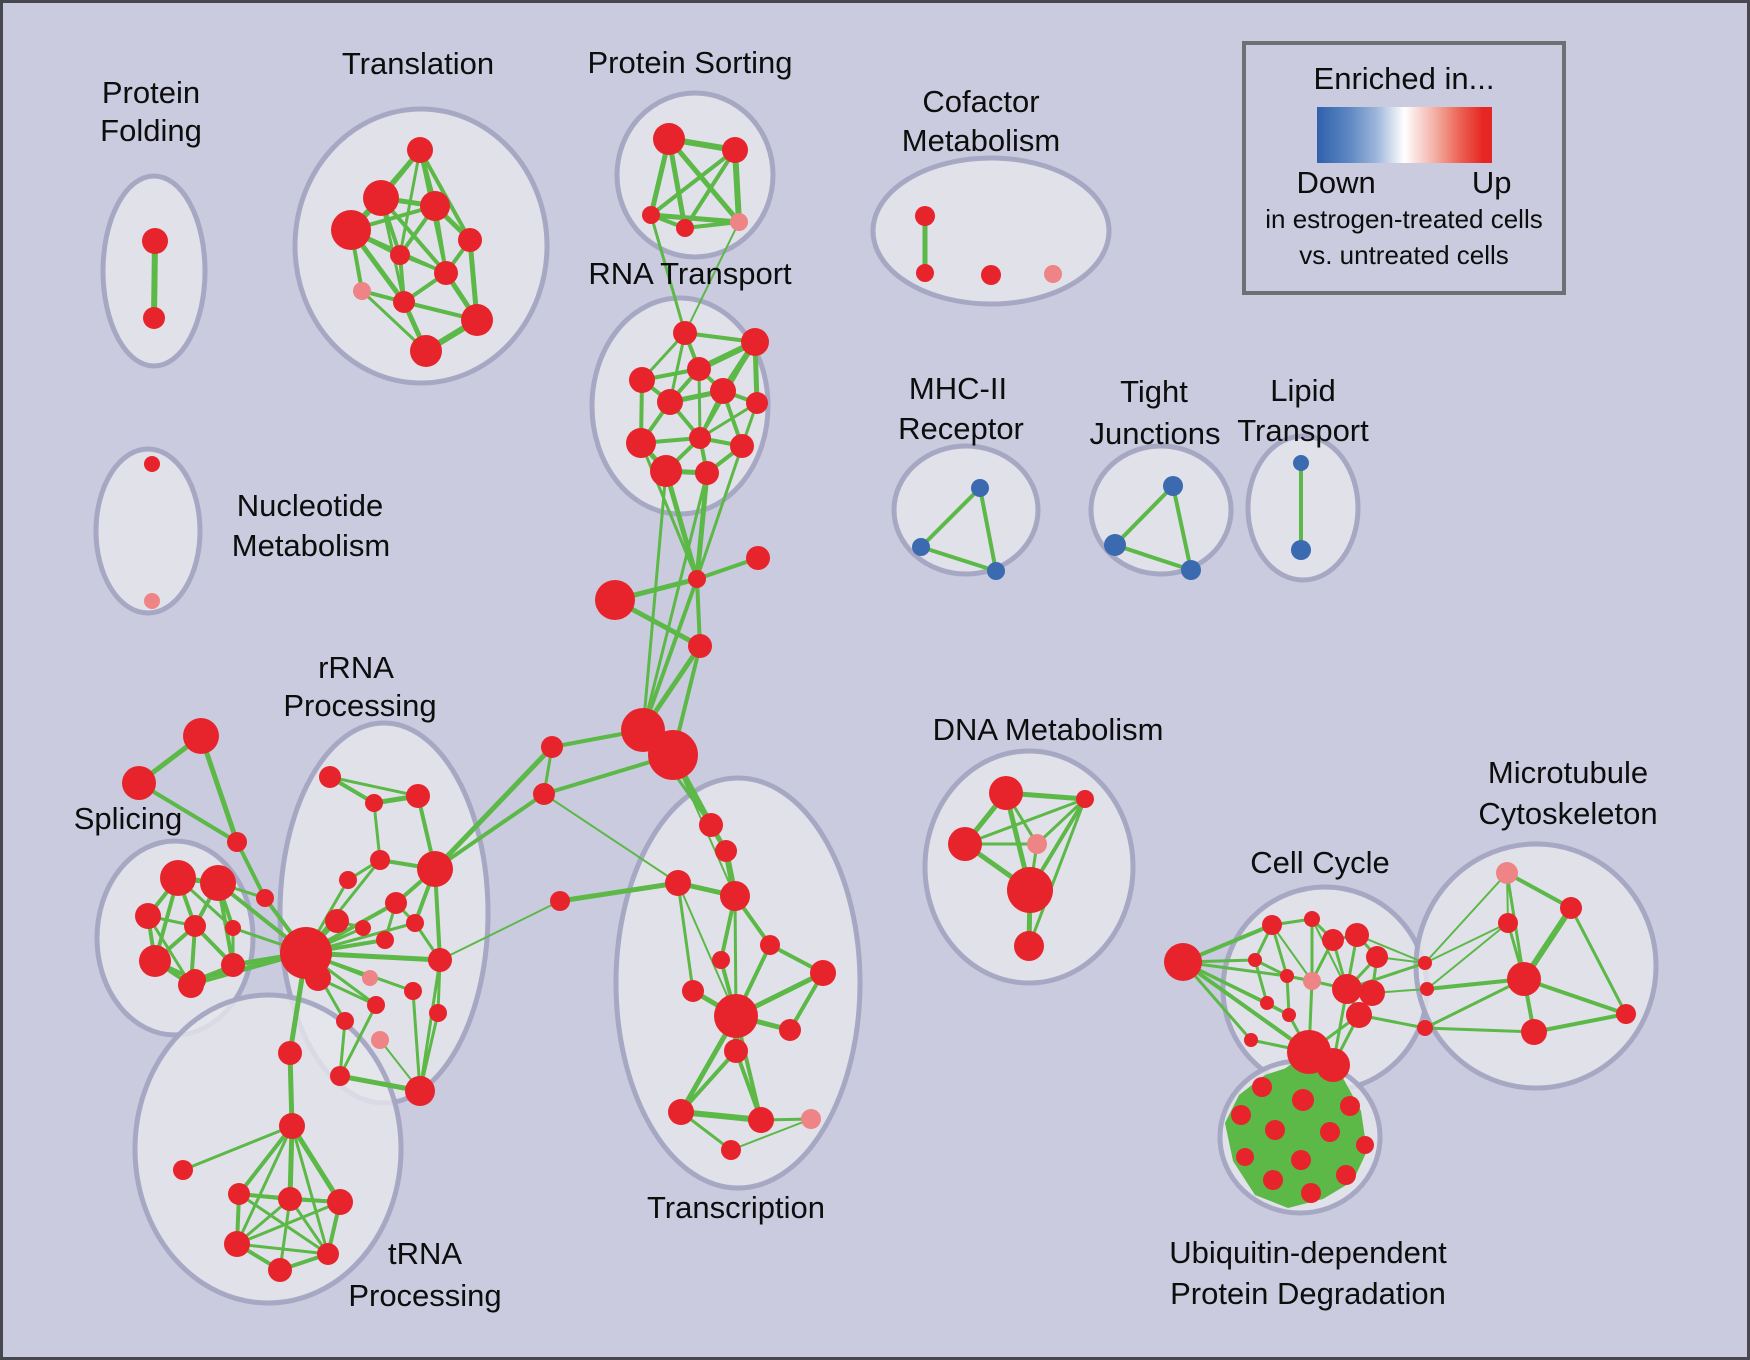 The height and width of the screenshot is (1360, 1750). I want to click on edge-mt1-mt5, so click(1598, 961).